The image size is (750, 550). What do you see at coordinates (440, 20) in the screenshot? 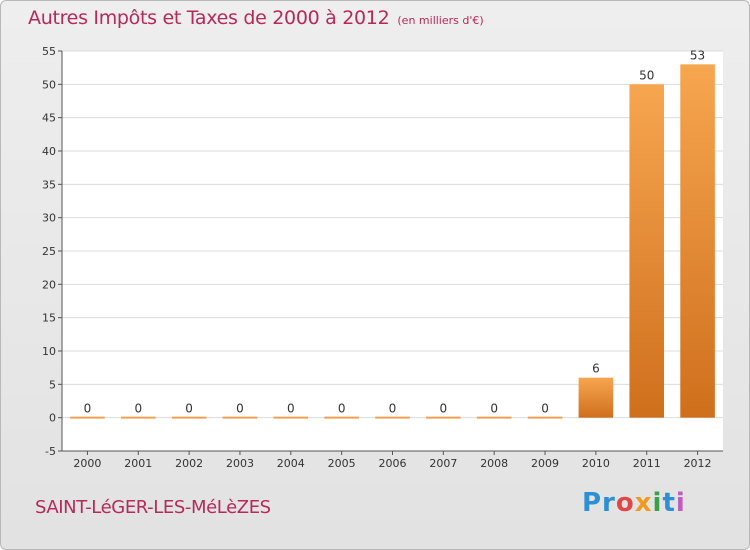
I see `chart-unit-note: (en milliers d'€)` at bounding box center [440, 20].